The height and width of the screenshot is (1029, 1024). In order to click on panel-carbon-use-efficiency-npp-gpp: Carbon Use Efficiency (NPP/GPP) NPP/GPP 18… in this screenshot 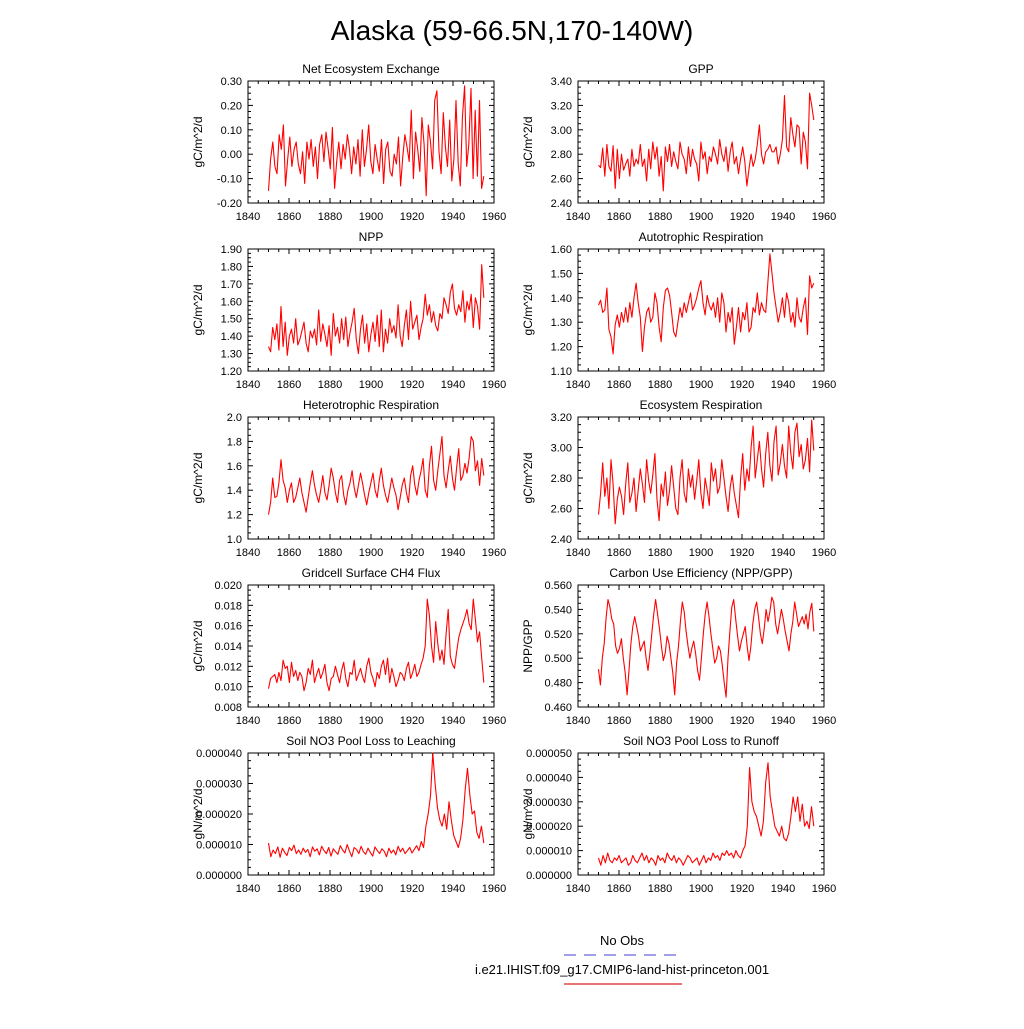, I will do `click(678, 646)`.